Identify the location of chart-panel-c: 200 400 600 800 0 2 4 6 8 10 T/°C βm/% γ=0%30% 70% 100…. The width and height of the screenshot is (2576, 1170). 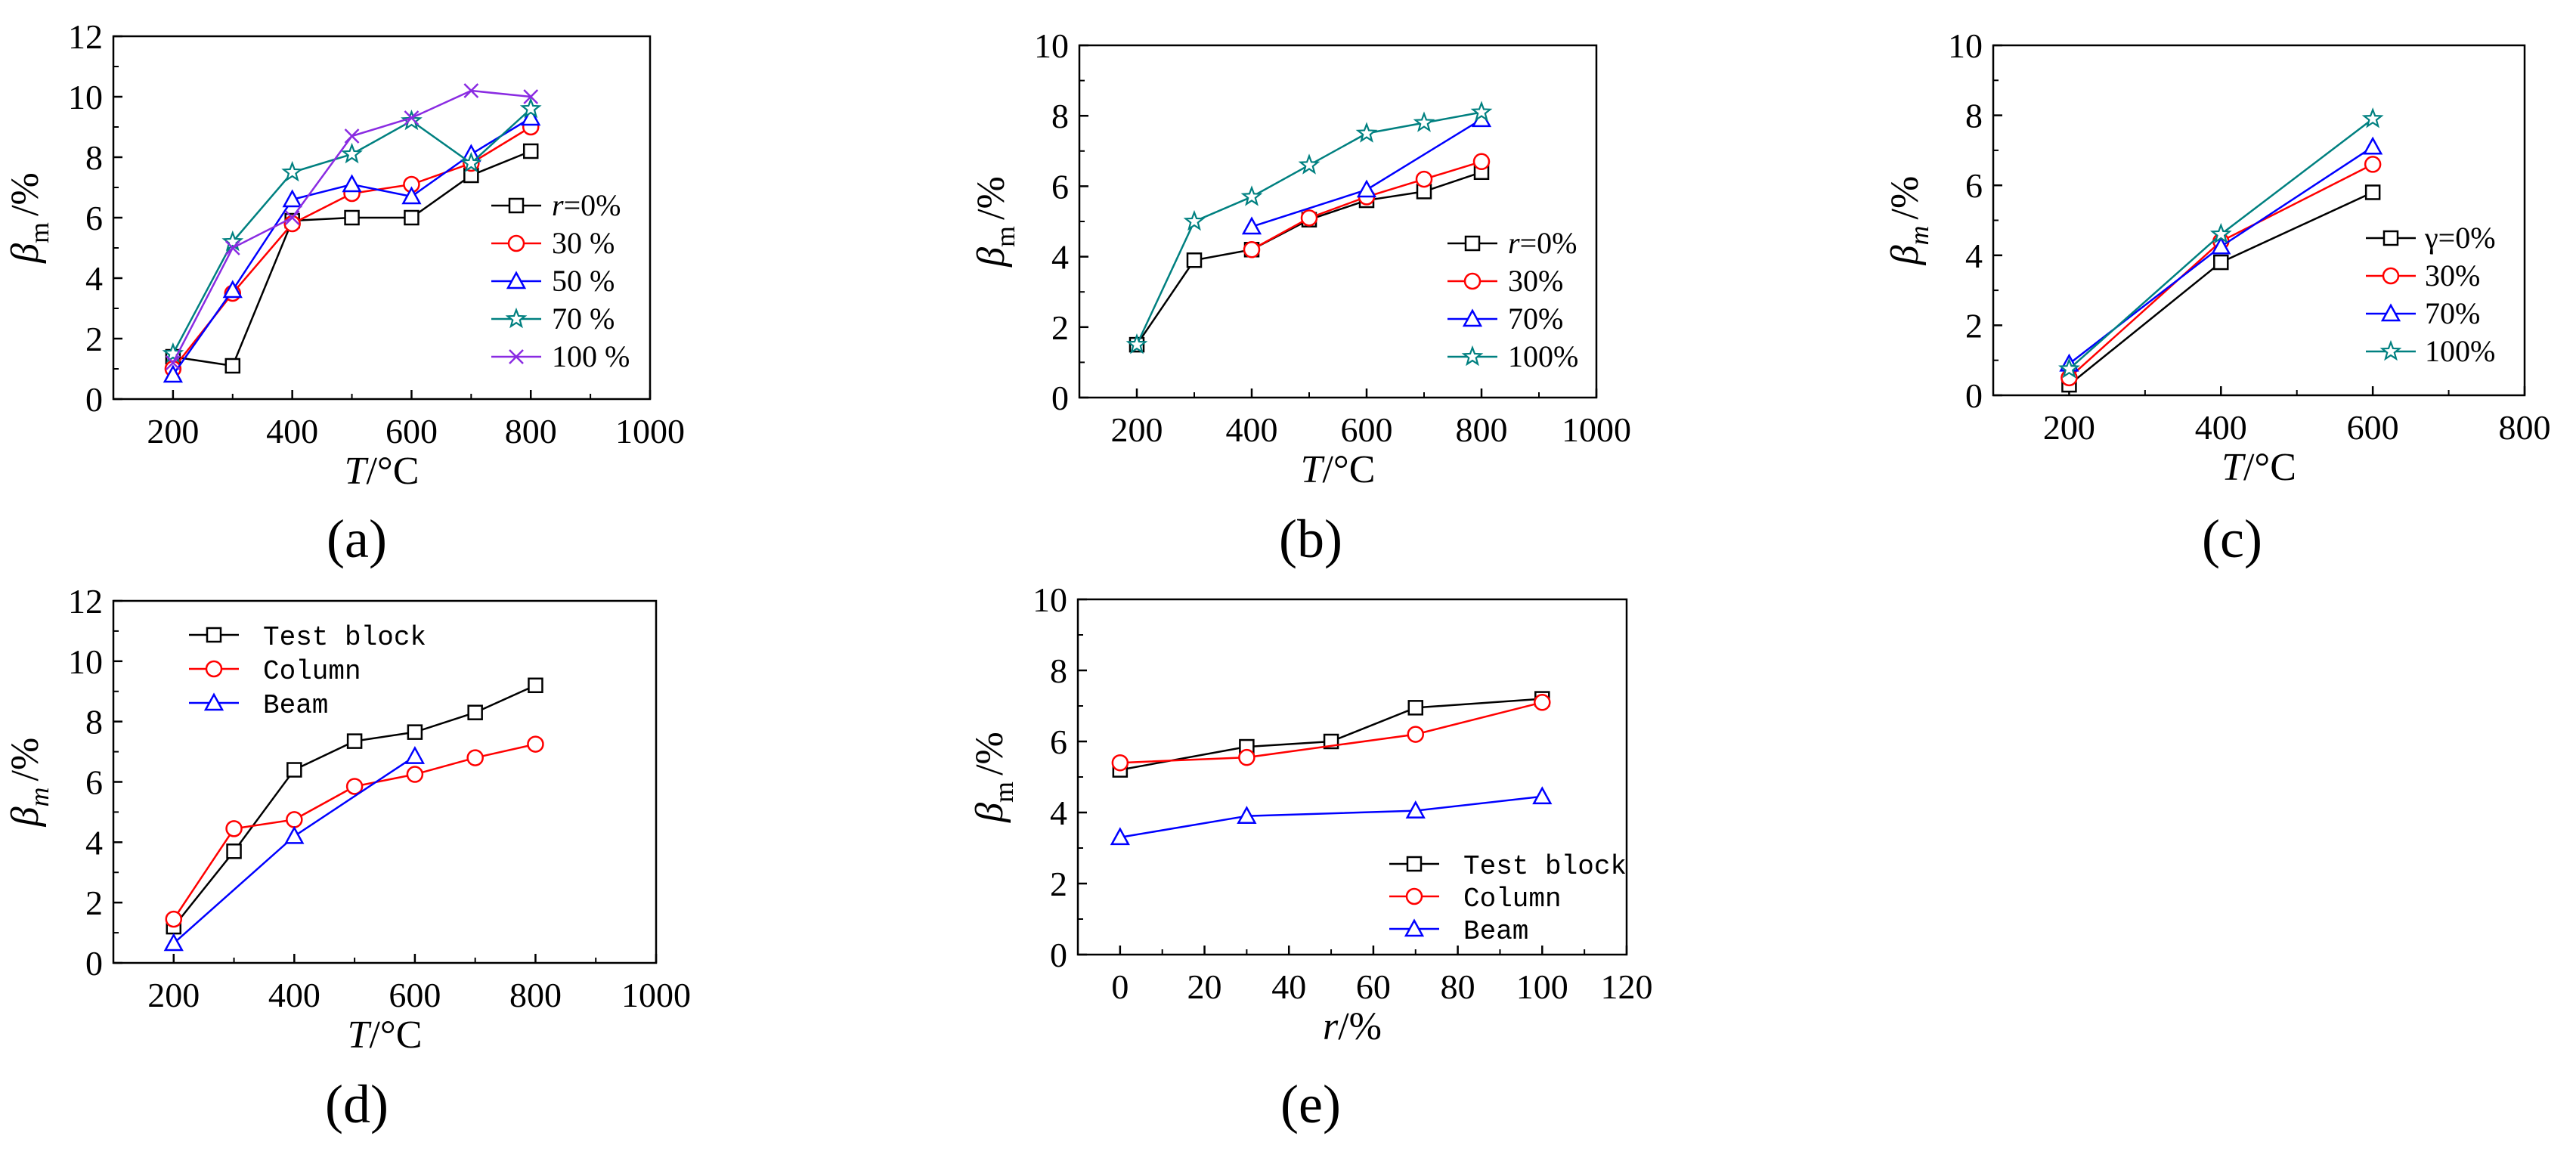
(2217, 257).